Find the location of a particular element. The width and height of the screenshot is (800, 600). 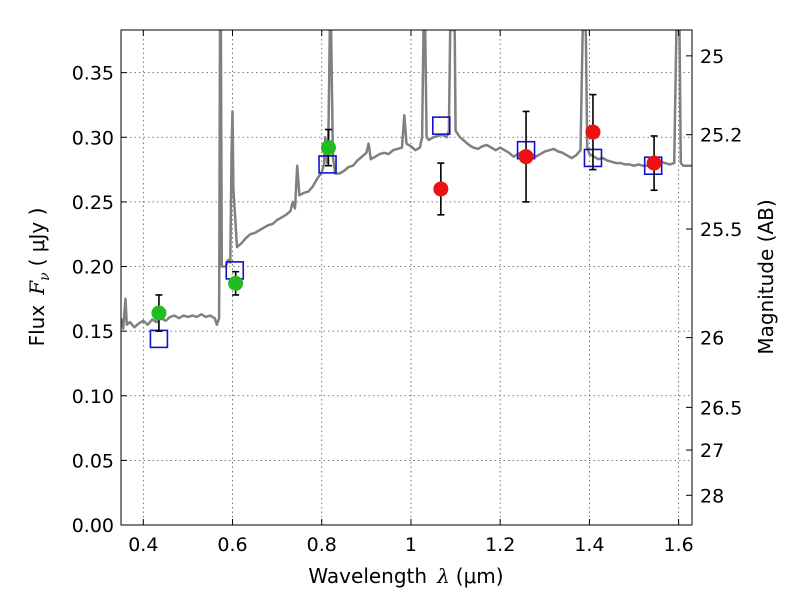

y2-axis-label: Magnitude (AB) is located at coordinates (766, 276).